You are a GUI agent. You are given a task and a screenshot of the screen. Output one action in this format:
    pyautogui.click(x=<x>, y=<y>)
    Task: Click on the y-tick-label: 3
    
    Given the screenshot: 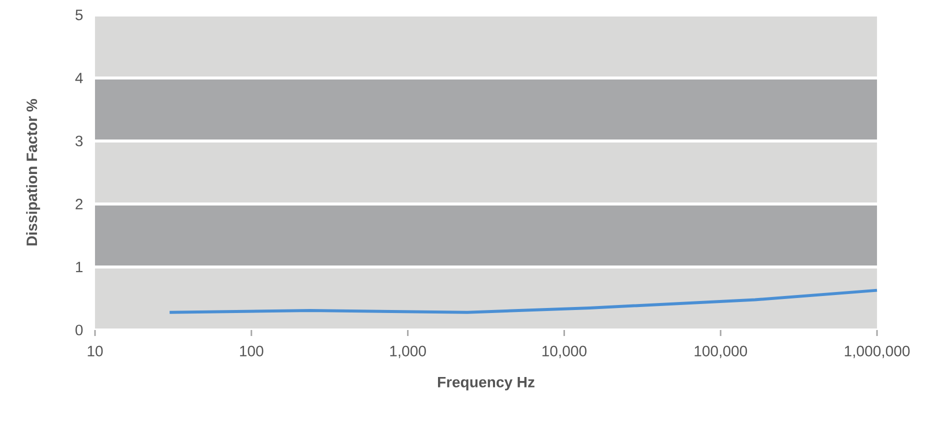 What is the action you would take?
    pyautogui.click(x=79, y=141)
    